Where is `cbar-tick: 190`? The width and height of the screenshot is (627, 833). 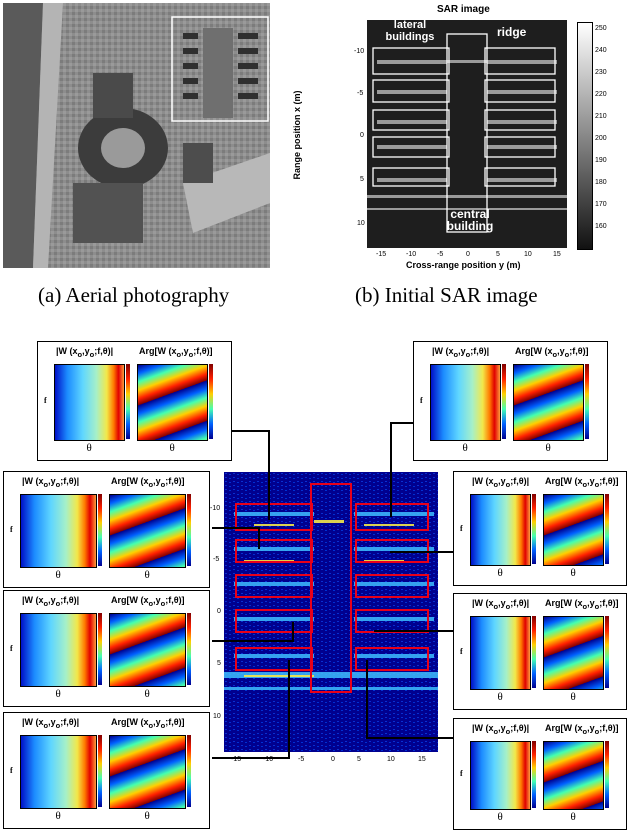 cbar-tick: 190 is located at coordinates (601, 160).